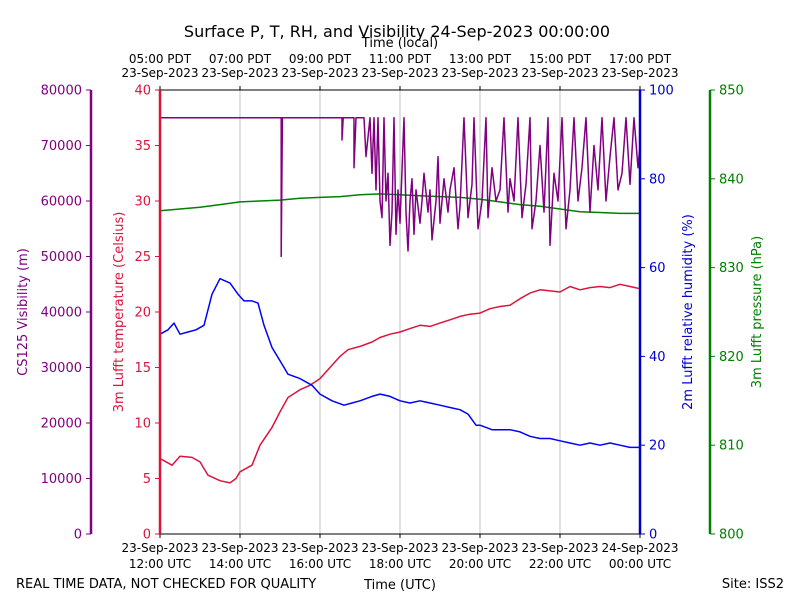 The width and height of the screenshot is (800, 600). I want to click on temperature-tick-label: 5, so click(147, 479).